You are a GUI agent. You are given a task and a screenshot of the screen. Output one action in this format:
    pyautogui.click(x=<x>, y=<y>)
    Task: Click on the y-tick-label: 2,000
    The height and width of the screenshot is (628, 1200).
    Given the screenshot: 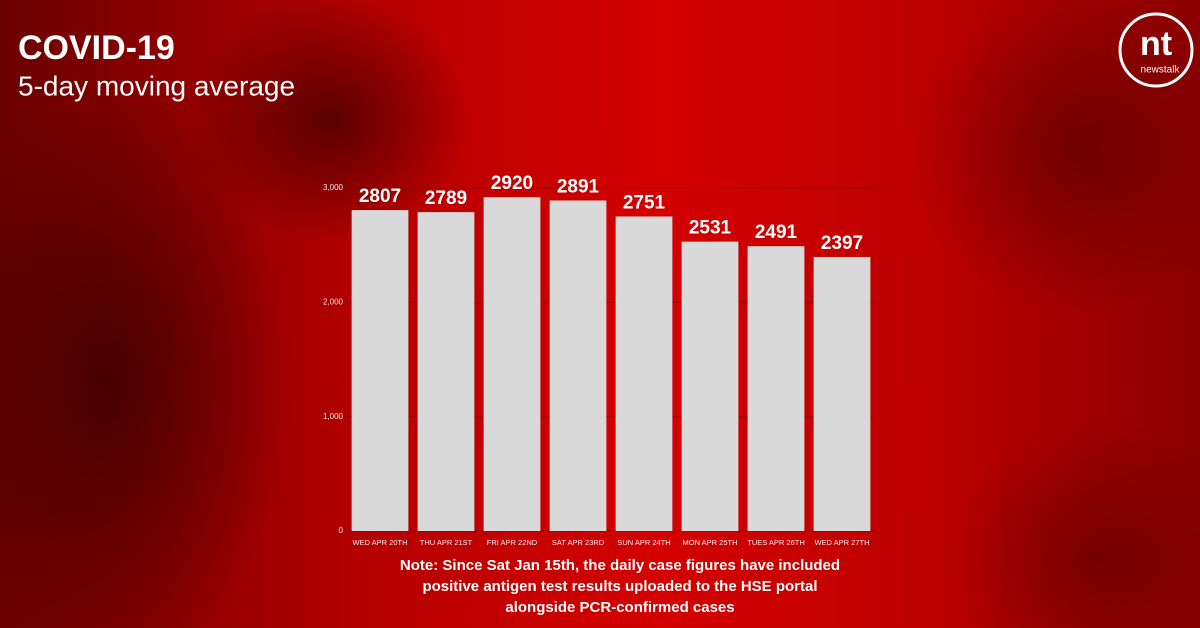 What is the action you would take?
    pyautogui.click(x=333, y=301)
    